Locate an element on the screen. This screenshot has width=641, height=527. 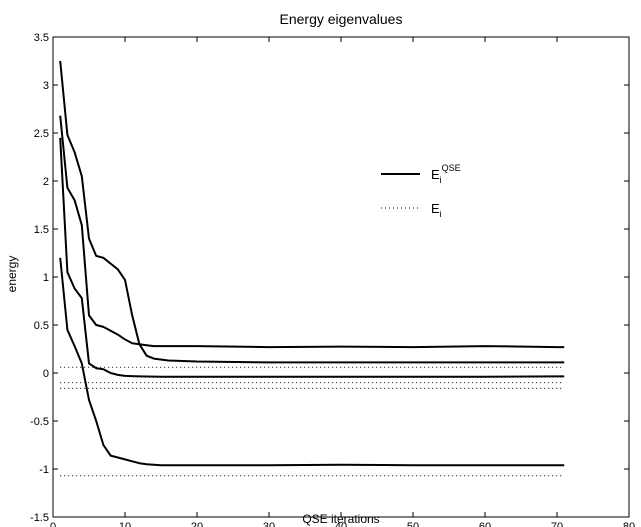
x-tick-label: 10 is located at coordinates (125, 524).